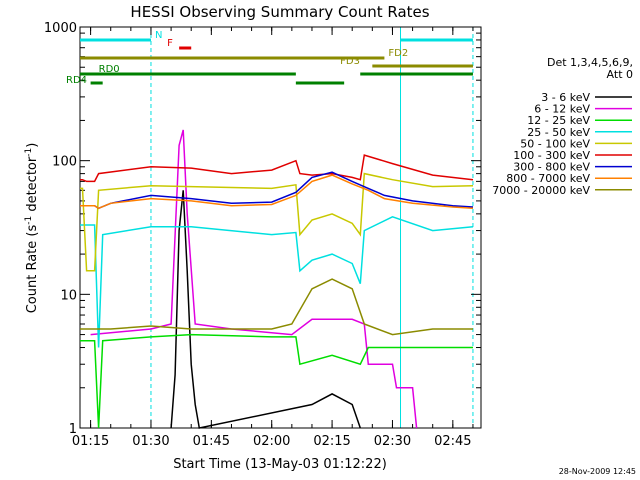 Image resolution: width=640 pixels, height=480 pixels. What do you see at coordinates (551, 167) in the screenshot?
I see `legend-entry-label: 300 - 800 keV` at bounding box center [551, 167].